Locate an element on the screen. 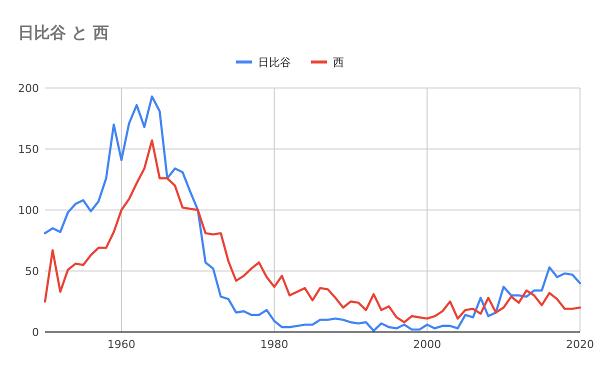 The width and height of the screenshot is (600, 371). y-tick-label: 50 is located at coordinates (32, 271).